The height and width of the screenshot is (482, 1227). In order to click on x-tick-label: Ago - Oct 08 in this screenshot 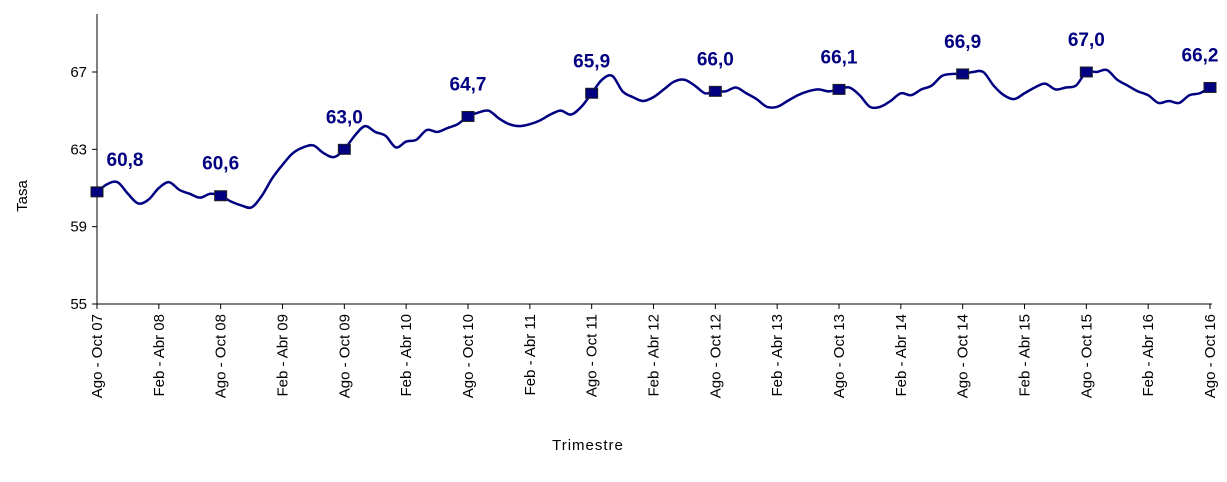, I will do `click(221, 356)`.